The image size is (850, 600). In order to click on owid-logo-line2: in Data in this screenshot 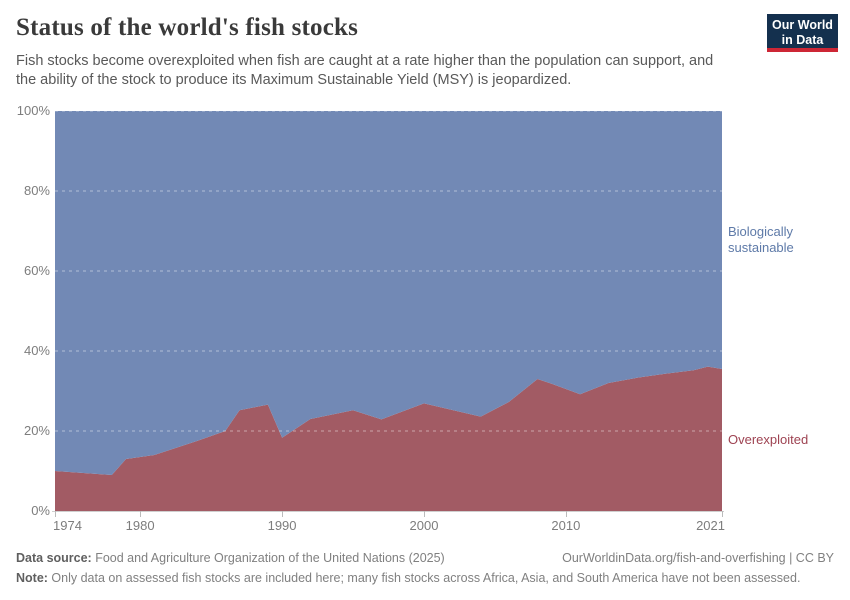, I will do `click(802, 40)`.